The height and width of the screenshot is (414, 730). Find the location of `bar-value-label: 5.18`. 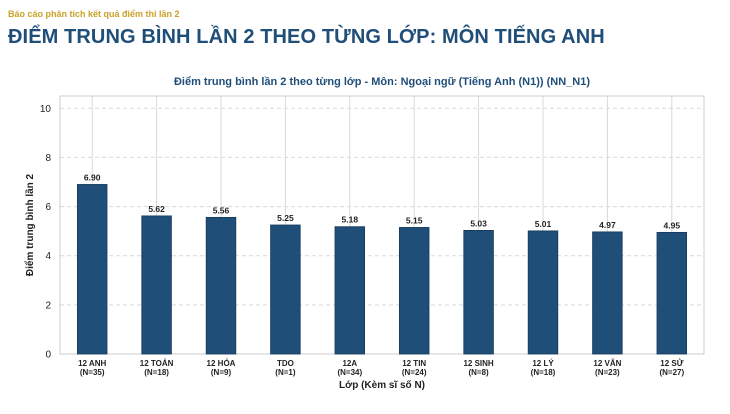

bar-value-label: 5.18 is located at coordinates (350, 220).